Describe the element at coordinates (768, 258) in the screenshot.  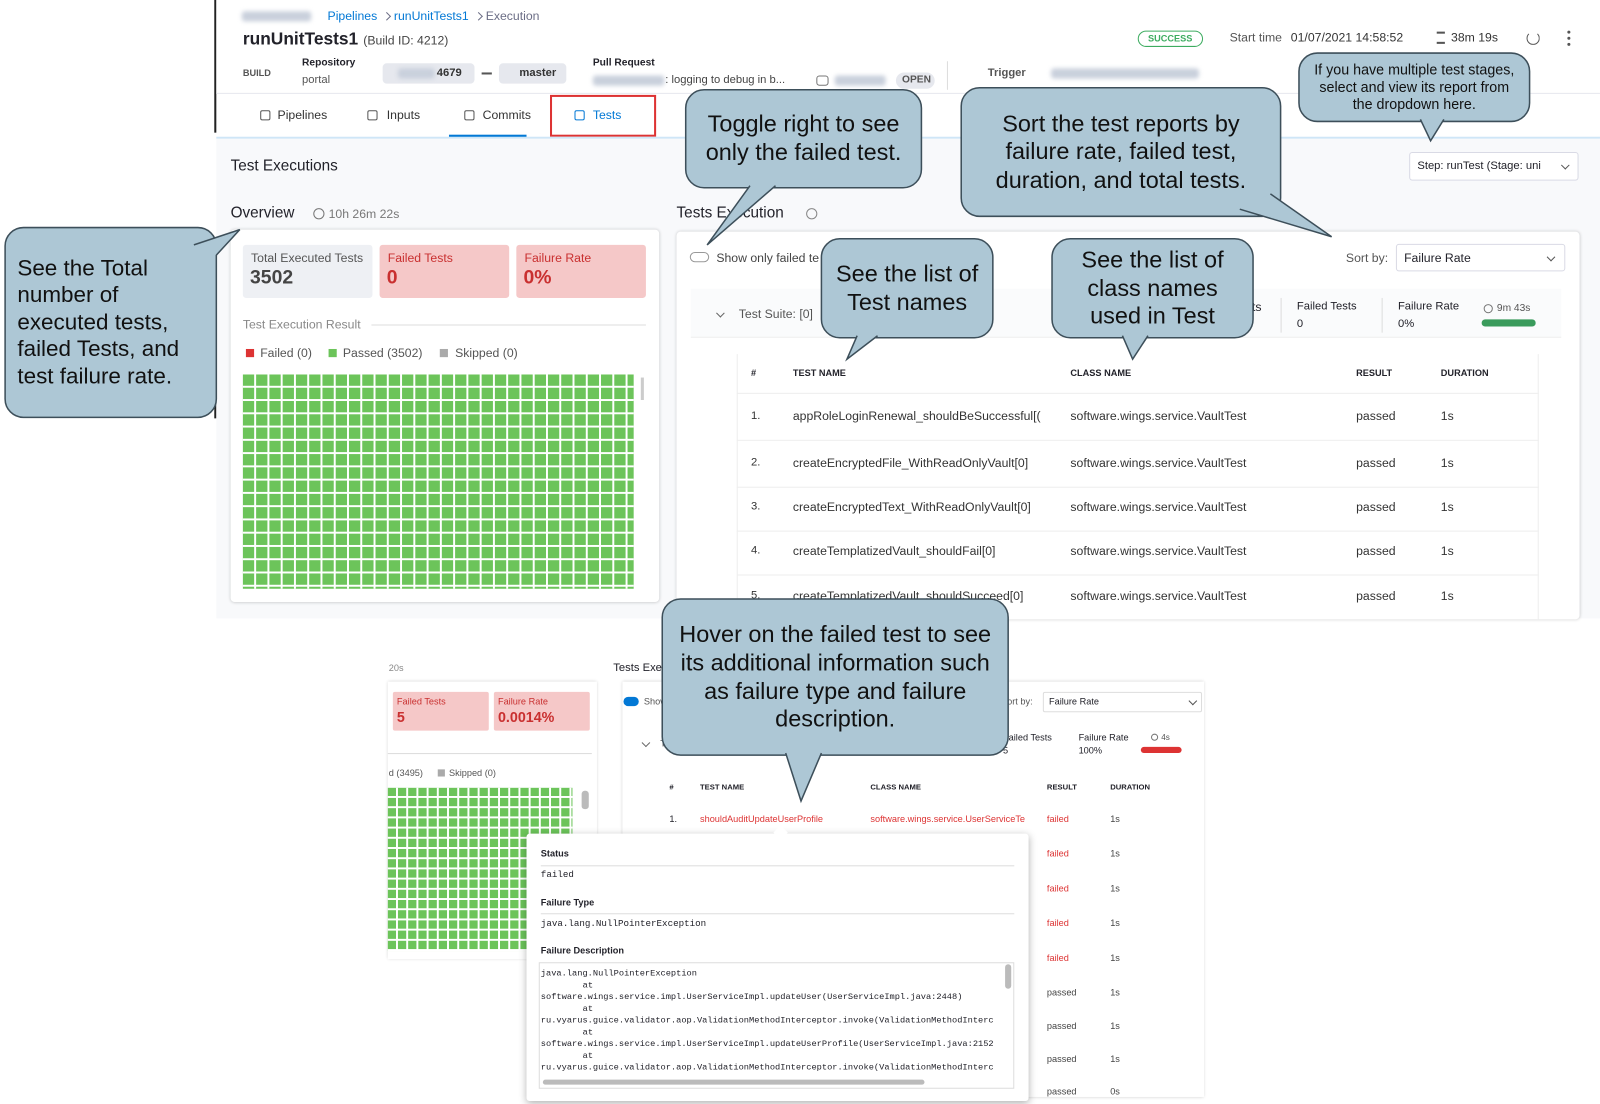
I see `toggle-label: Show only failed te` at that location.